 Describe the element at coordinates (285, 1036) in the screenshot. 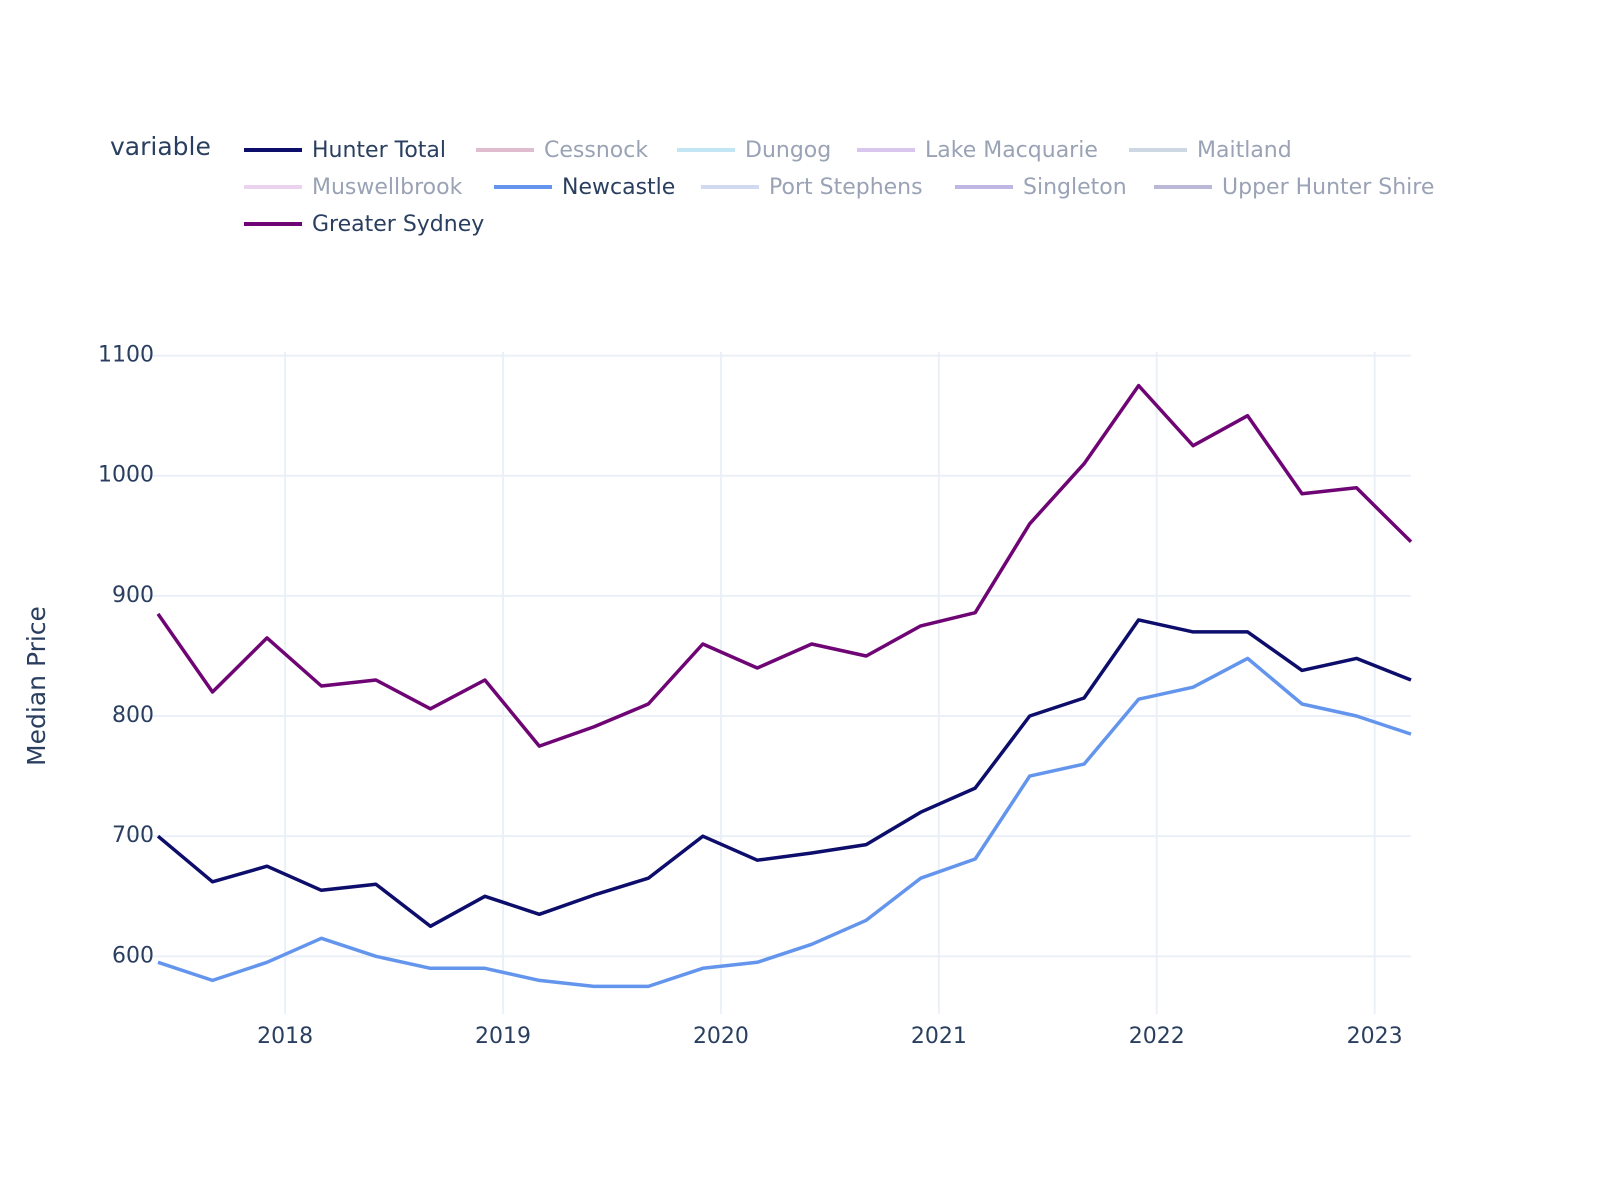

I see `x-tick-label: 2018` at that location.